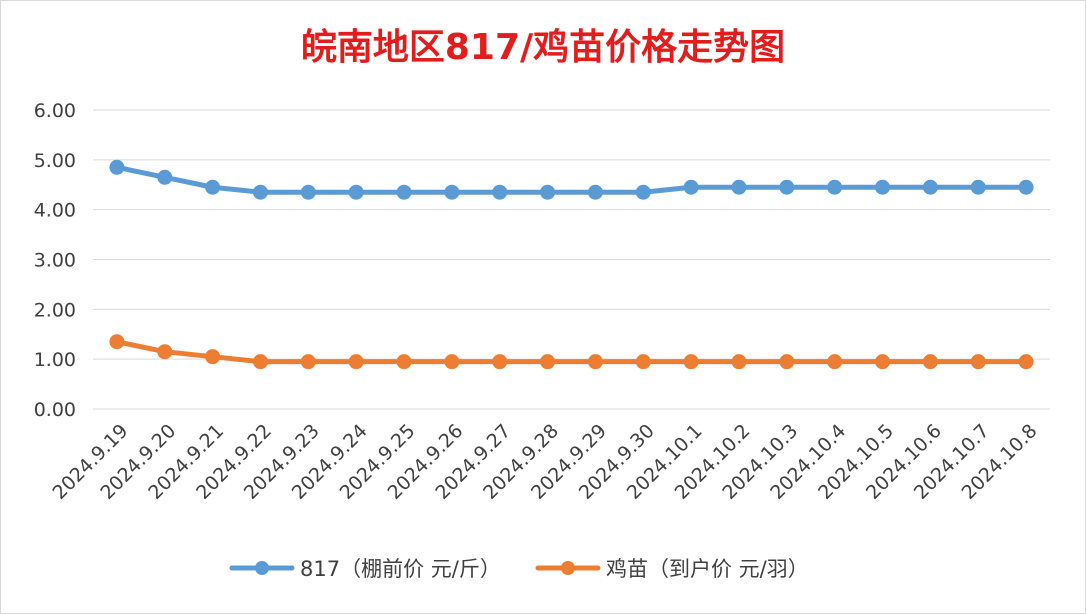 Image resolution: width=1086 pixels, height=614 pixels. Describe the element at coordinates (55, 161) in the screenshot. I see `y-tick-label: 5.00` at that location.